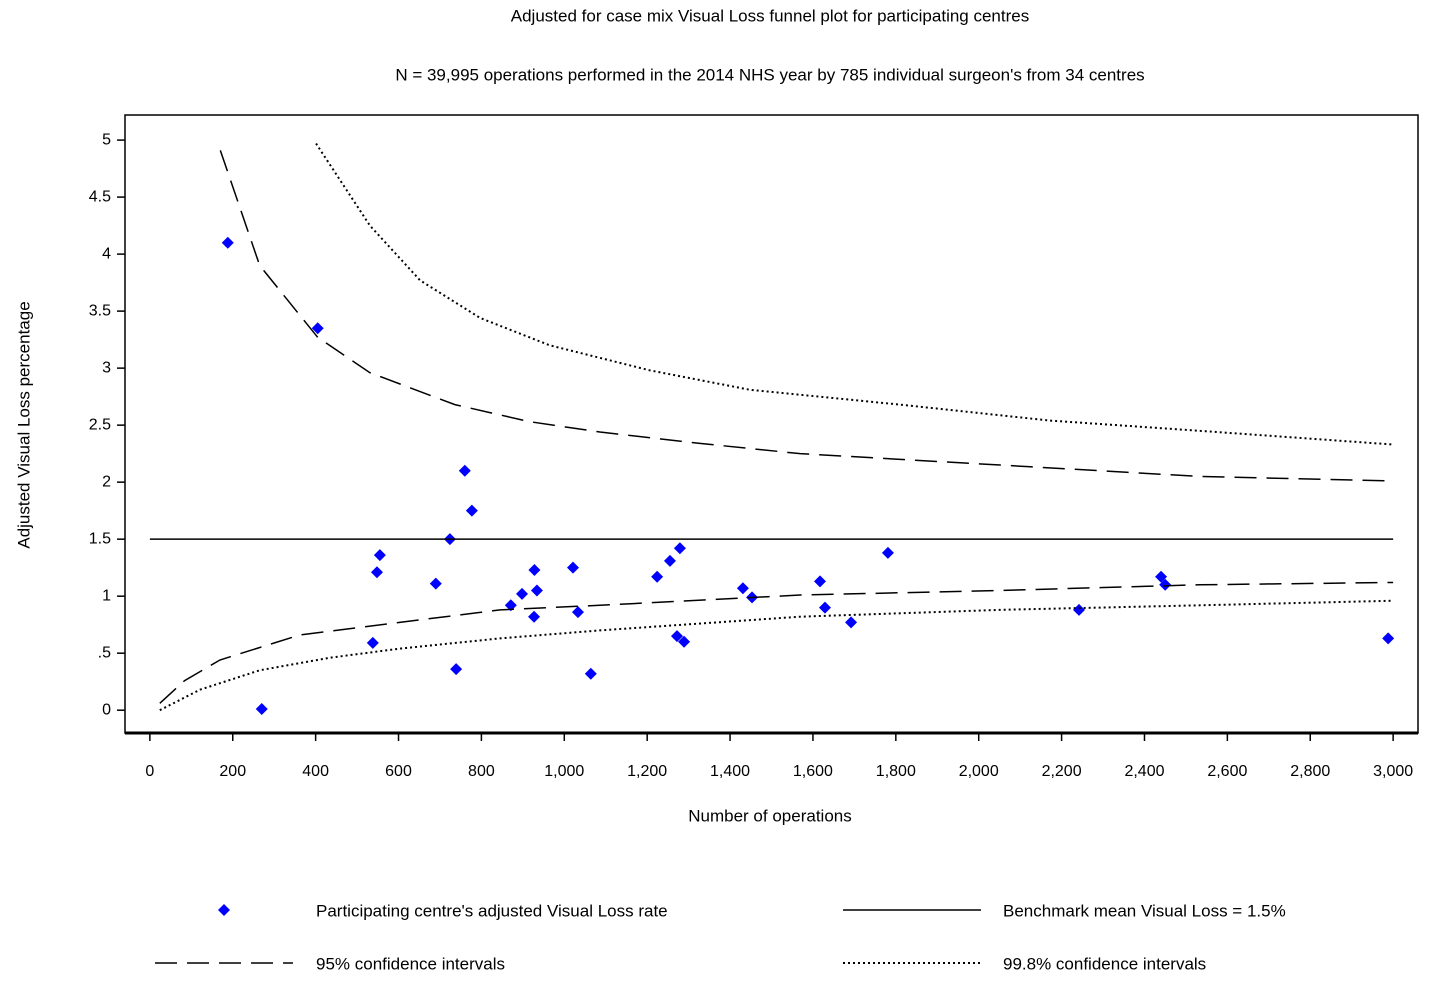 Image resolution: width=1431 pixels, height=981 pixels. Describe the element at coordinates (104, 652) in the screenshot. I see `y-tick-label: .5` at that location.